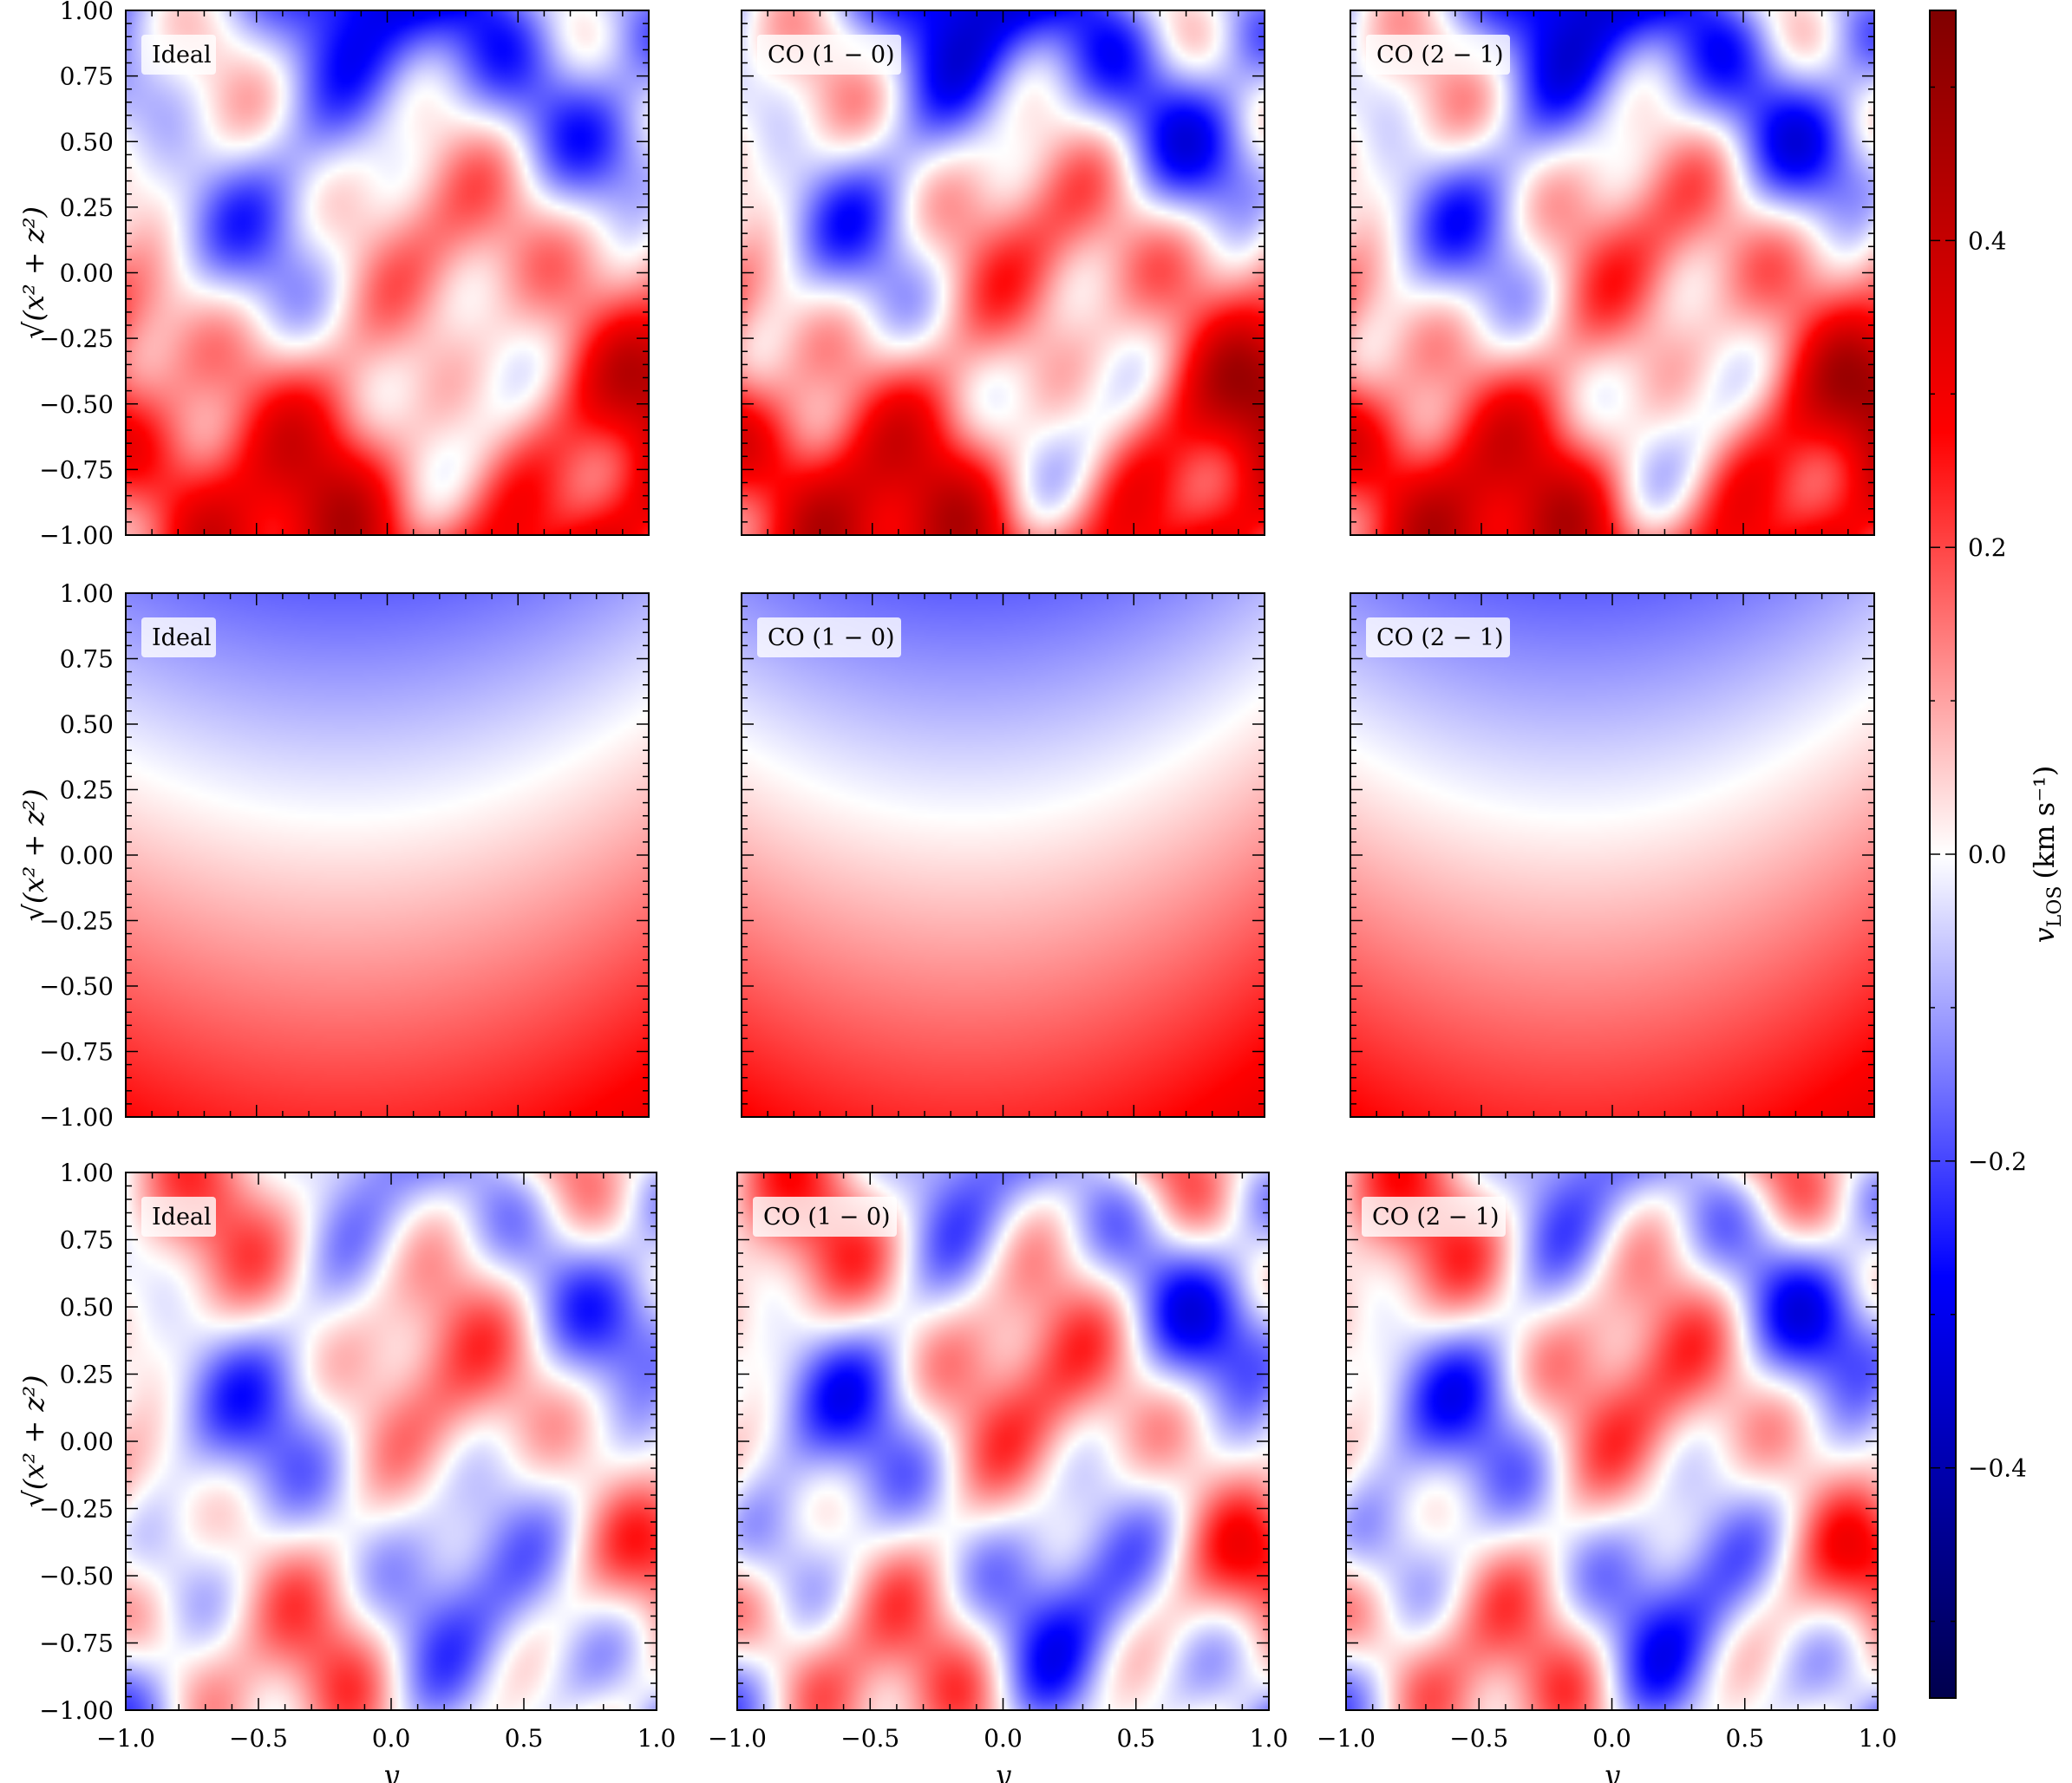 The height and width of the screenshot is (1783, 2072). Describe the element at coordinates (1998, 1161) in the screenshot. I see `colorbar-tick-label: −0.2` at that location.